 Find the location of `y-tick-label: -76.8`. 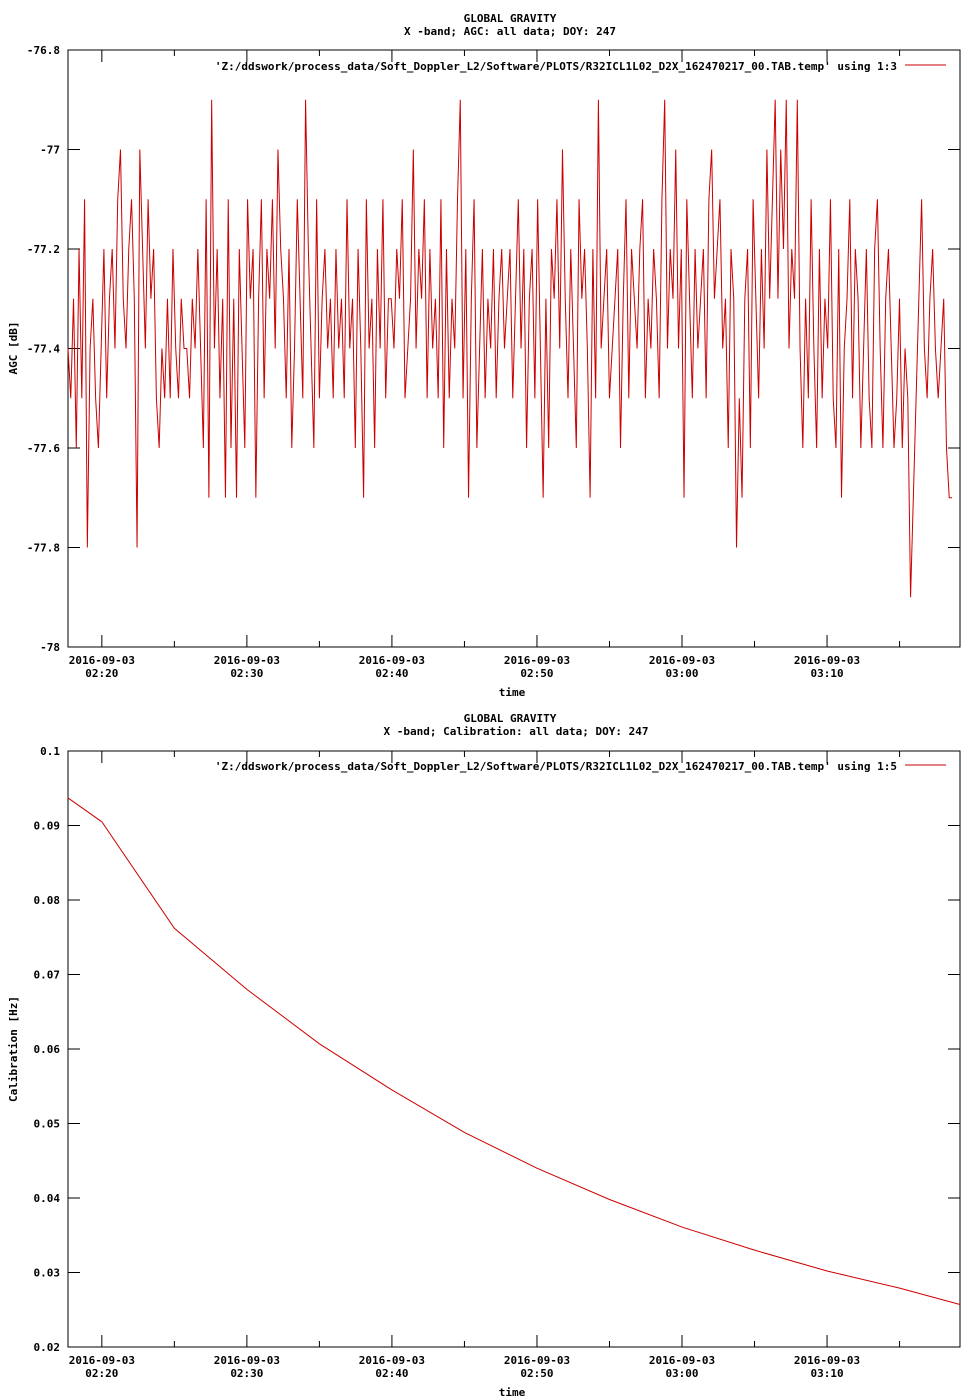

y-tick-label: -76.8 is located at coordinates (43, 50).